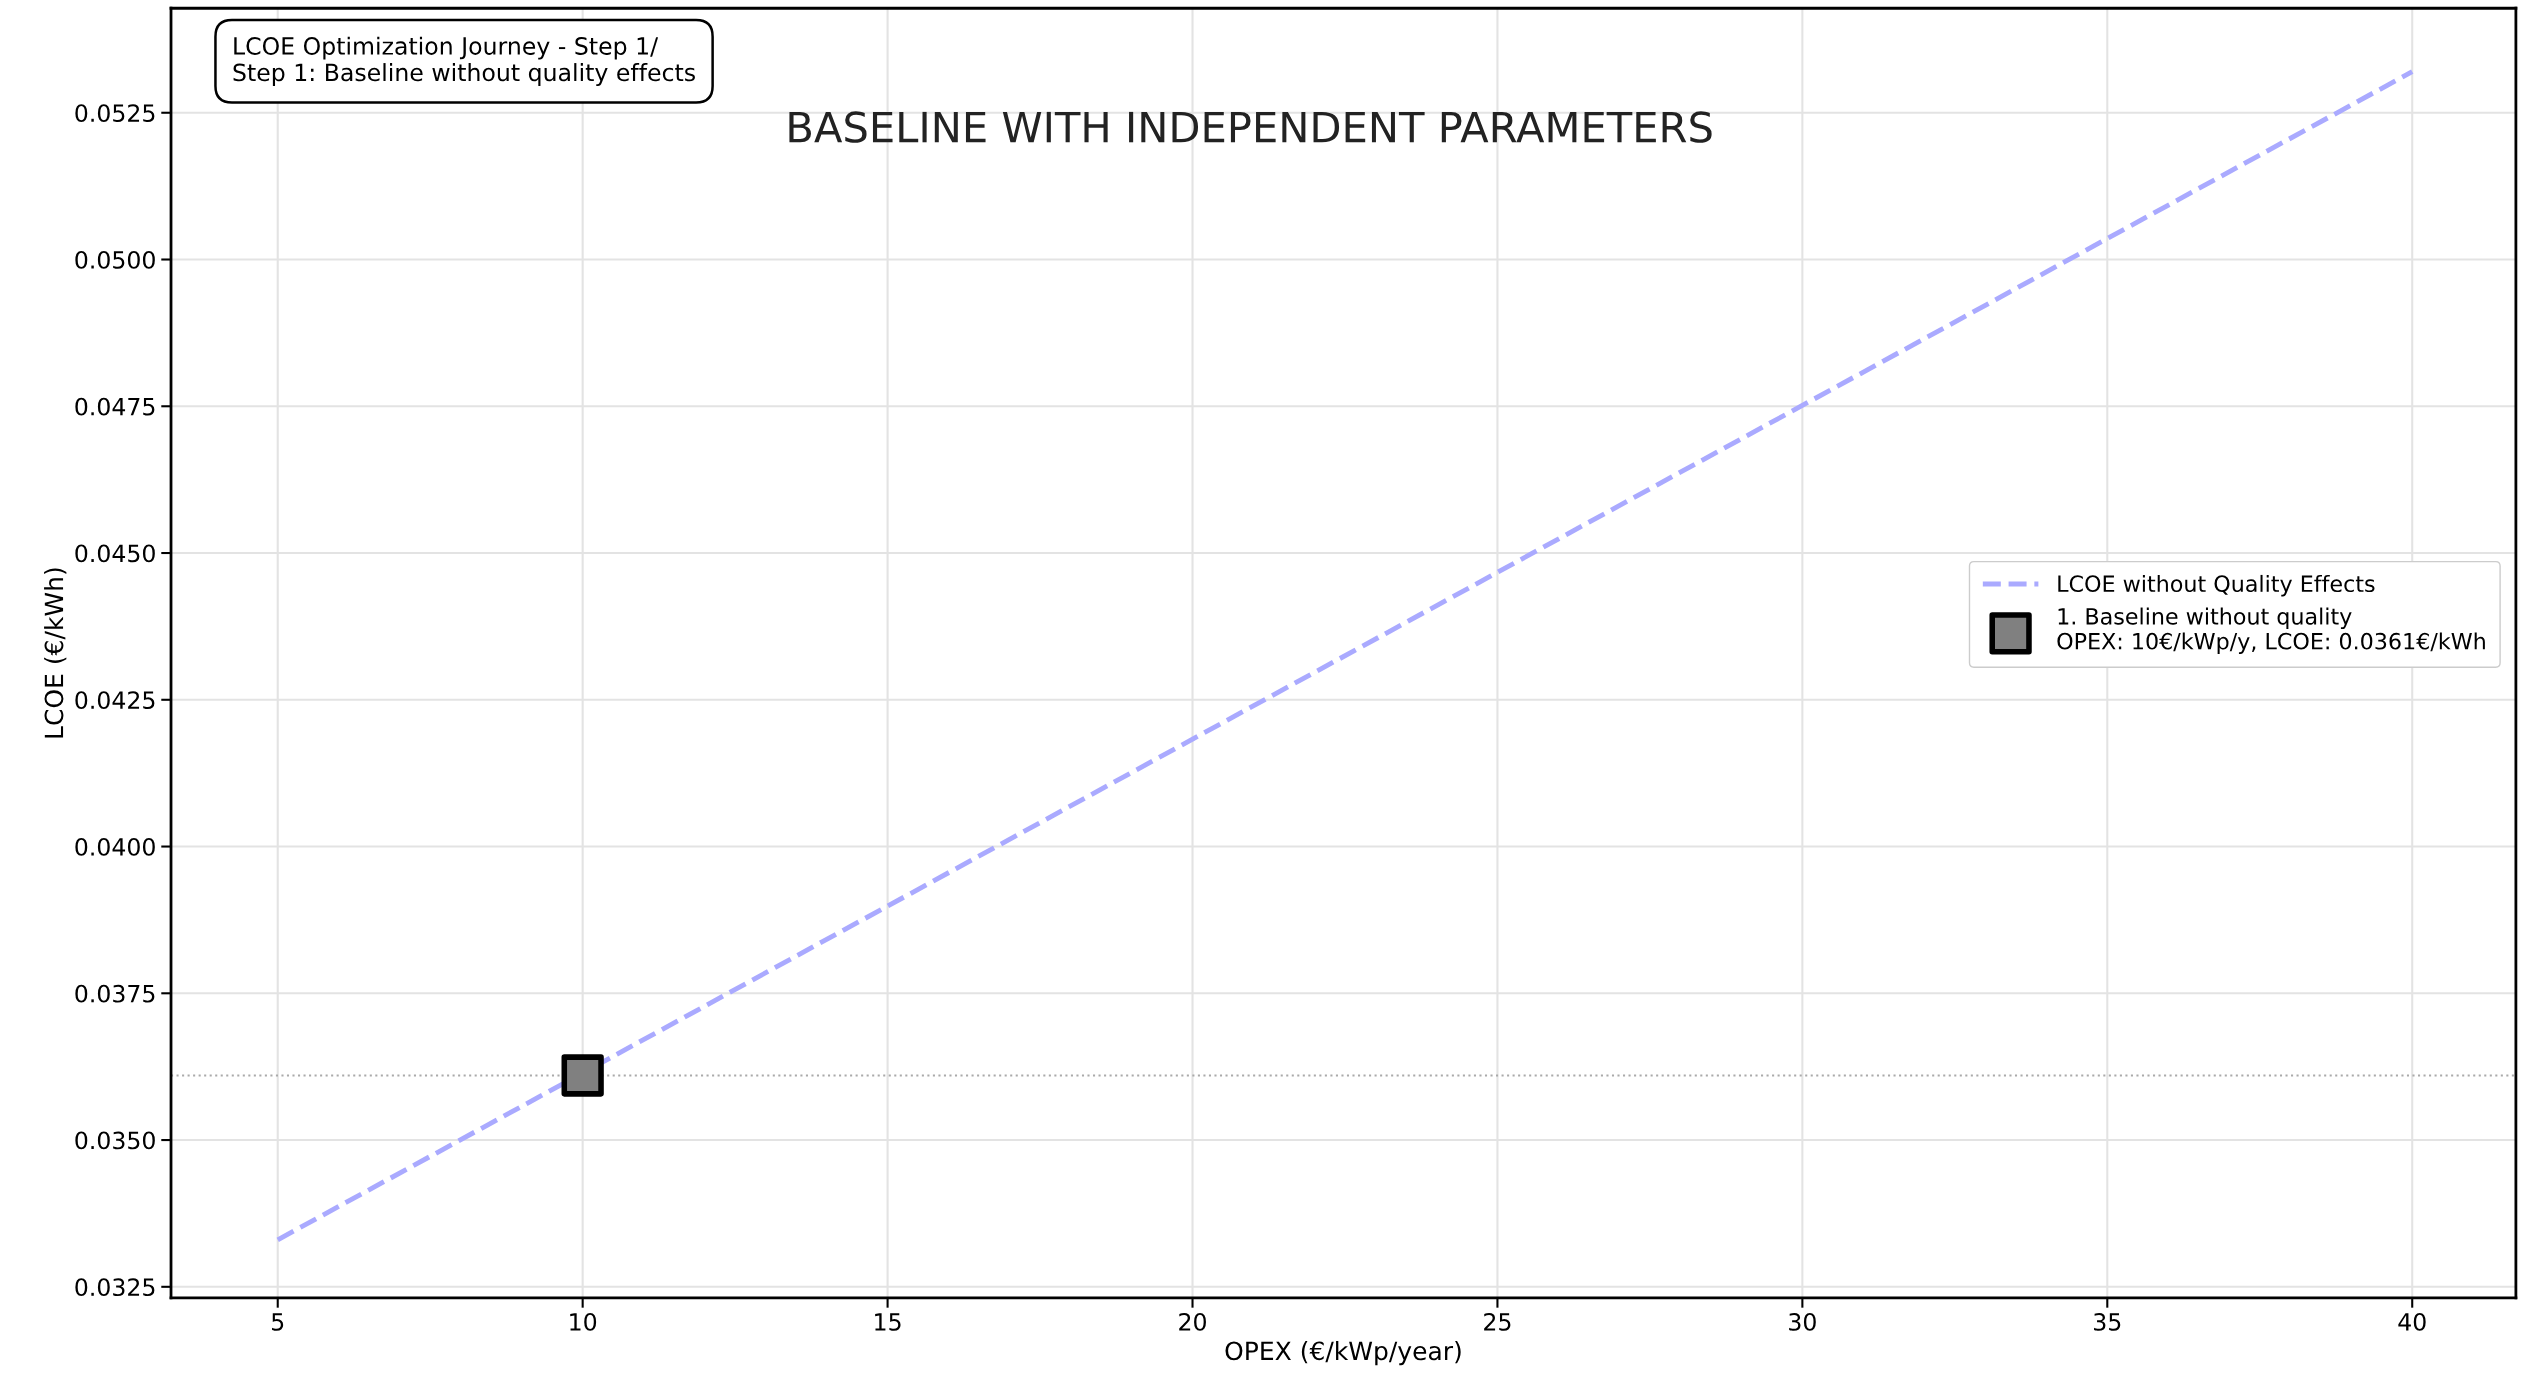  Describe the element at coordinates (278, 1322) in the screenshot. I see `x-tick-label: 5` at that location.